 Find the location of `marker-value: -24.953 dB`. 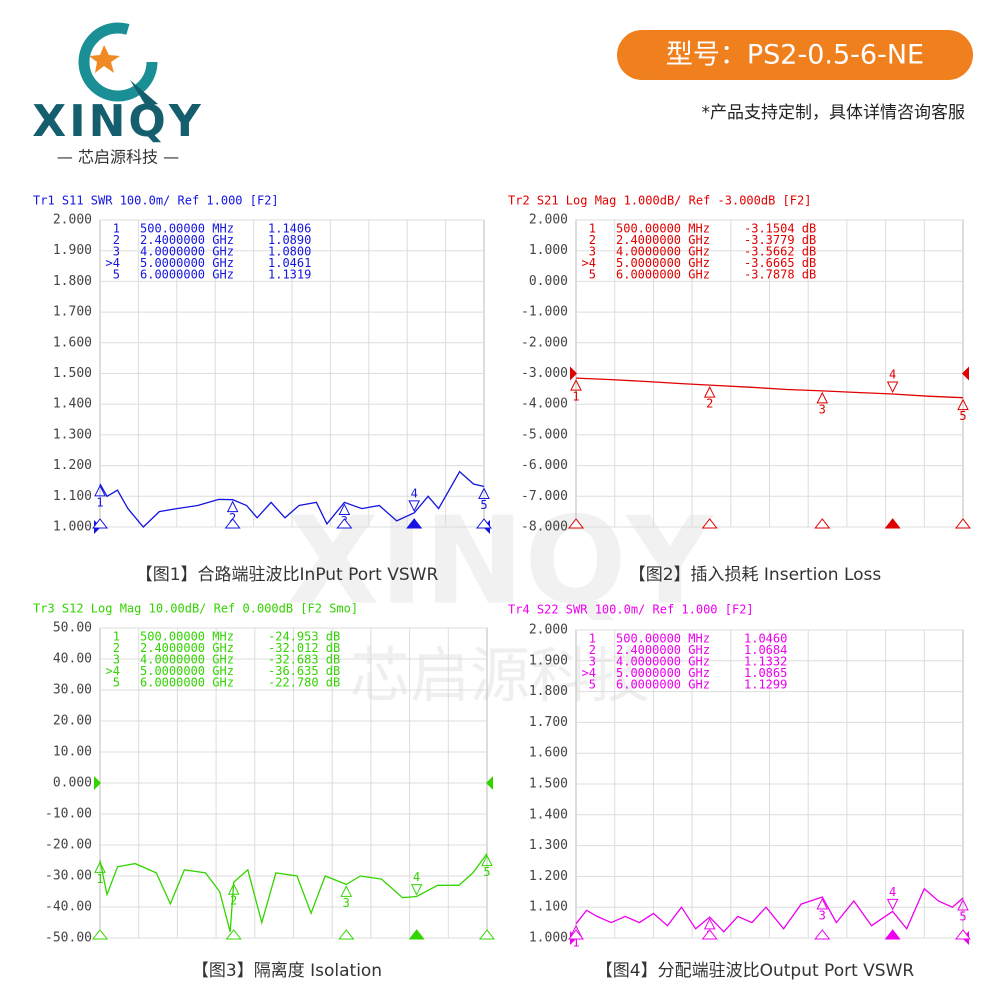

marker-value: -24.953 dB is located at coordinates (304, 637).